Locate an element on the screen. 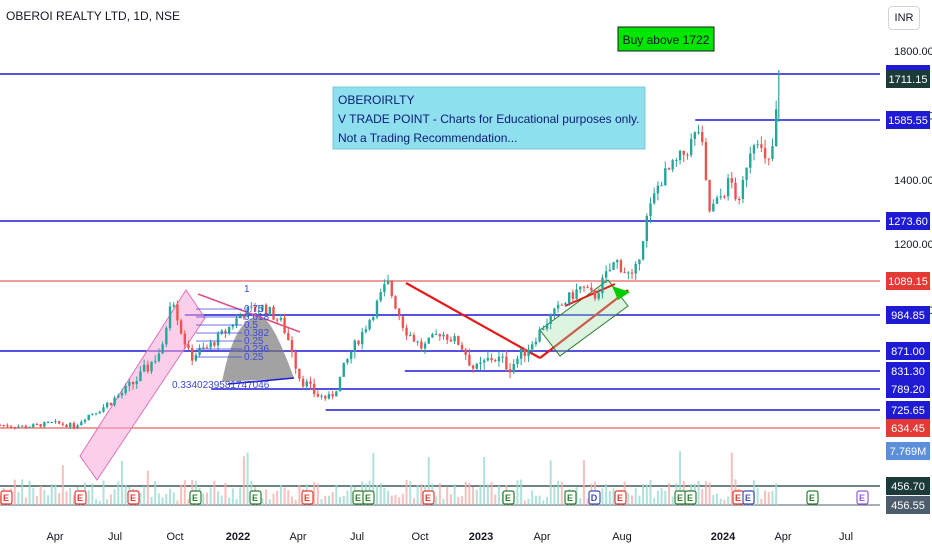 The image size is (932, 550). grey-curve-shape is located at coordinates (258, 349).